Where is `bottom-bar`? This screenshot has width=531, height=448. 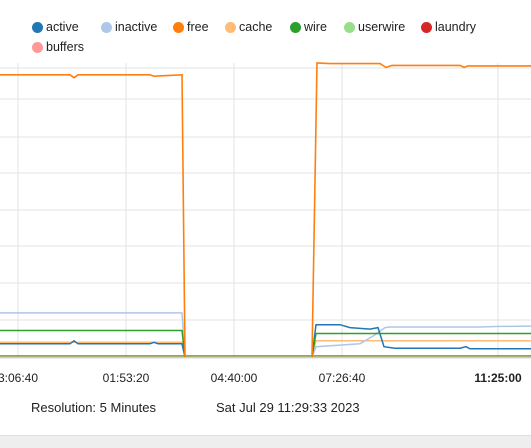
bottom-bar is located at coordinates (265, 441).